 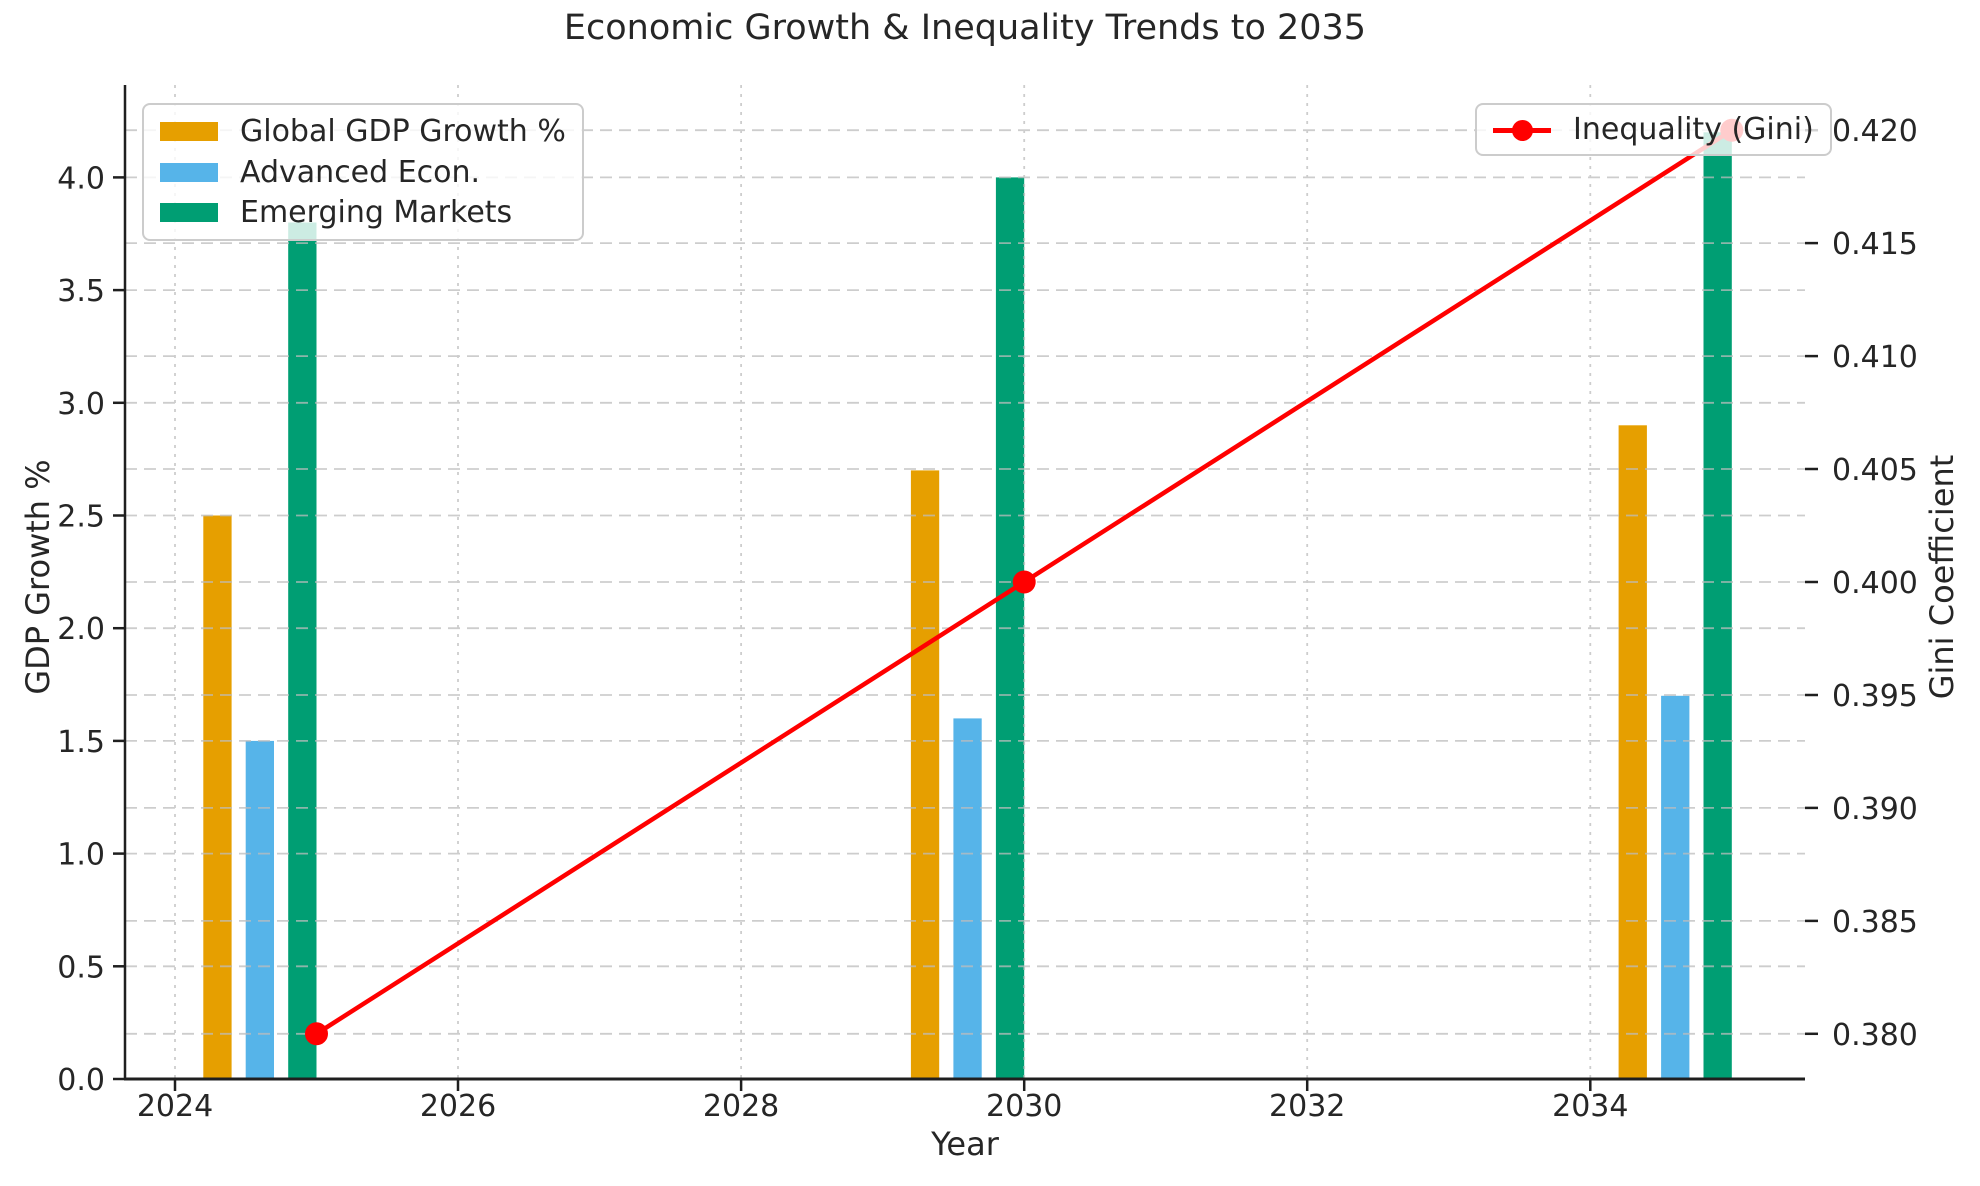 What do you see at coordinates (1632, 752) in the screenshot?
I see `bar-global-gdp-growth-2035` at bounding box center [1632, 752].